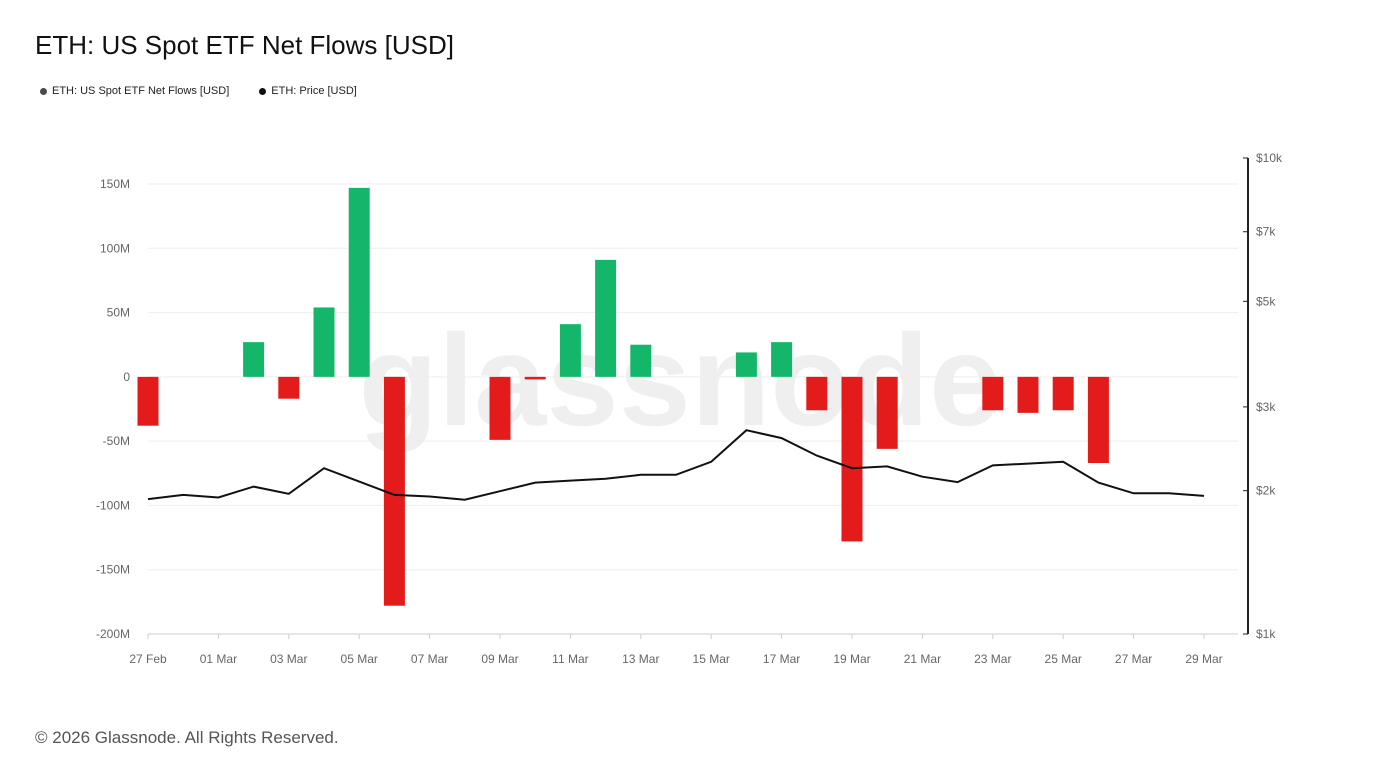 The width and height of the screenshot is (1386, 780). What do you see at coordinates (711, 659) in the screenshot?
I see `x-tick-label: 15 Mar` at bounding box center [711, 659].